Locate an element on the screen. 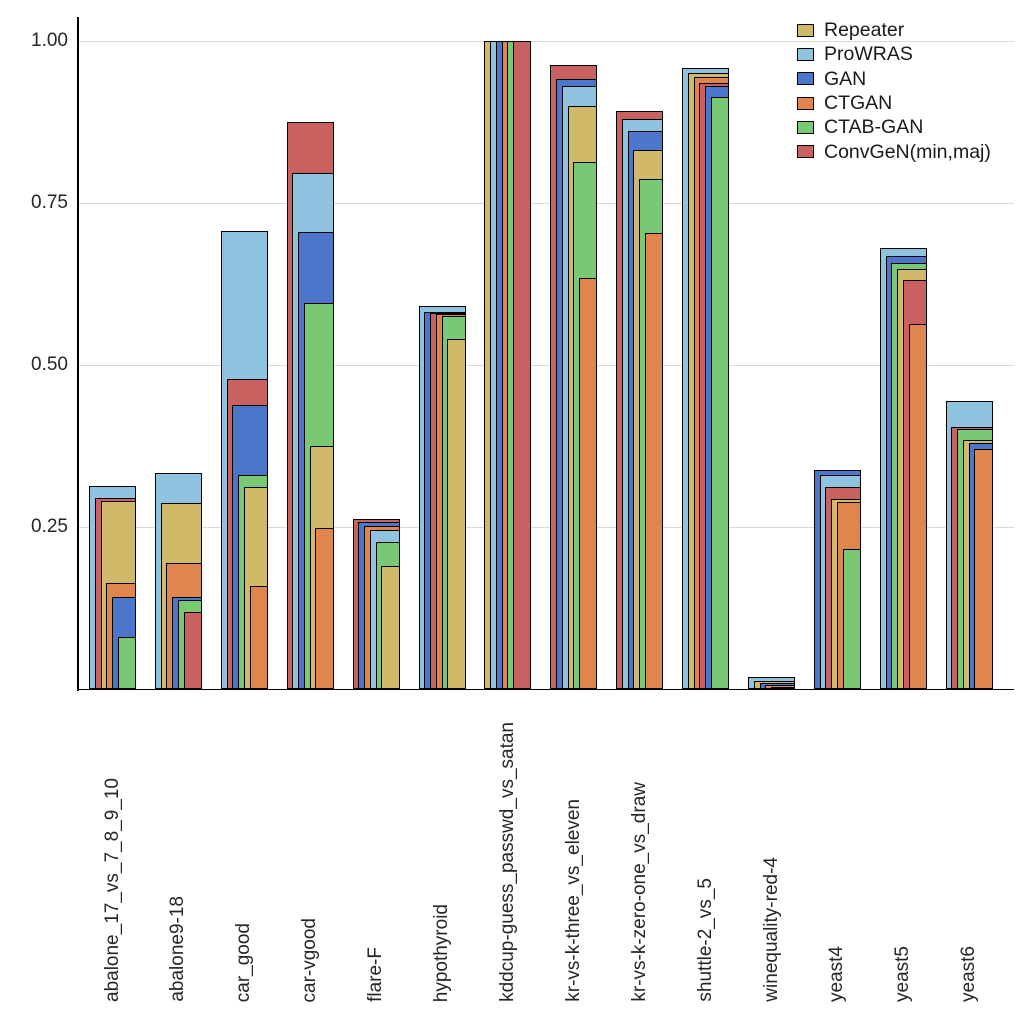  legend-item: ProWRAS is located at coordinates (894, 54).